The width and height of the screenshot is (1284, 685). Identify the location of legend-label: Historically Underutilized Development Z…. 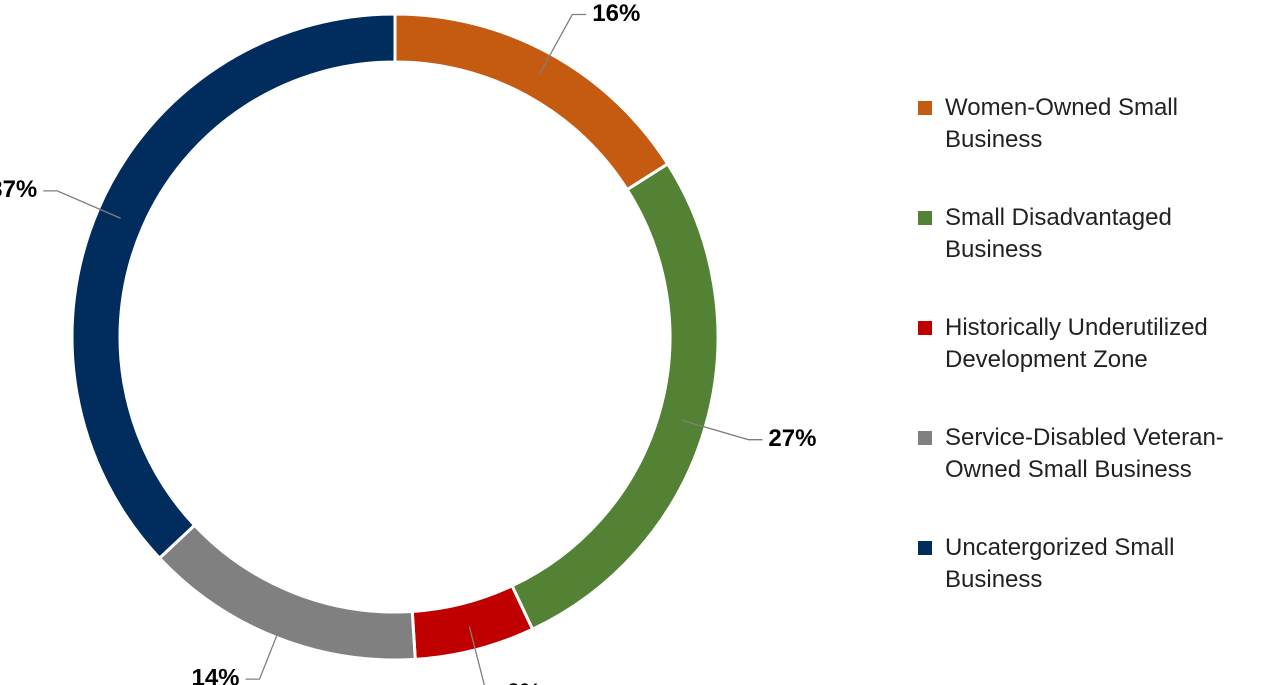
(1076, 343).